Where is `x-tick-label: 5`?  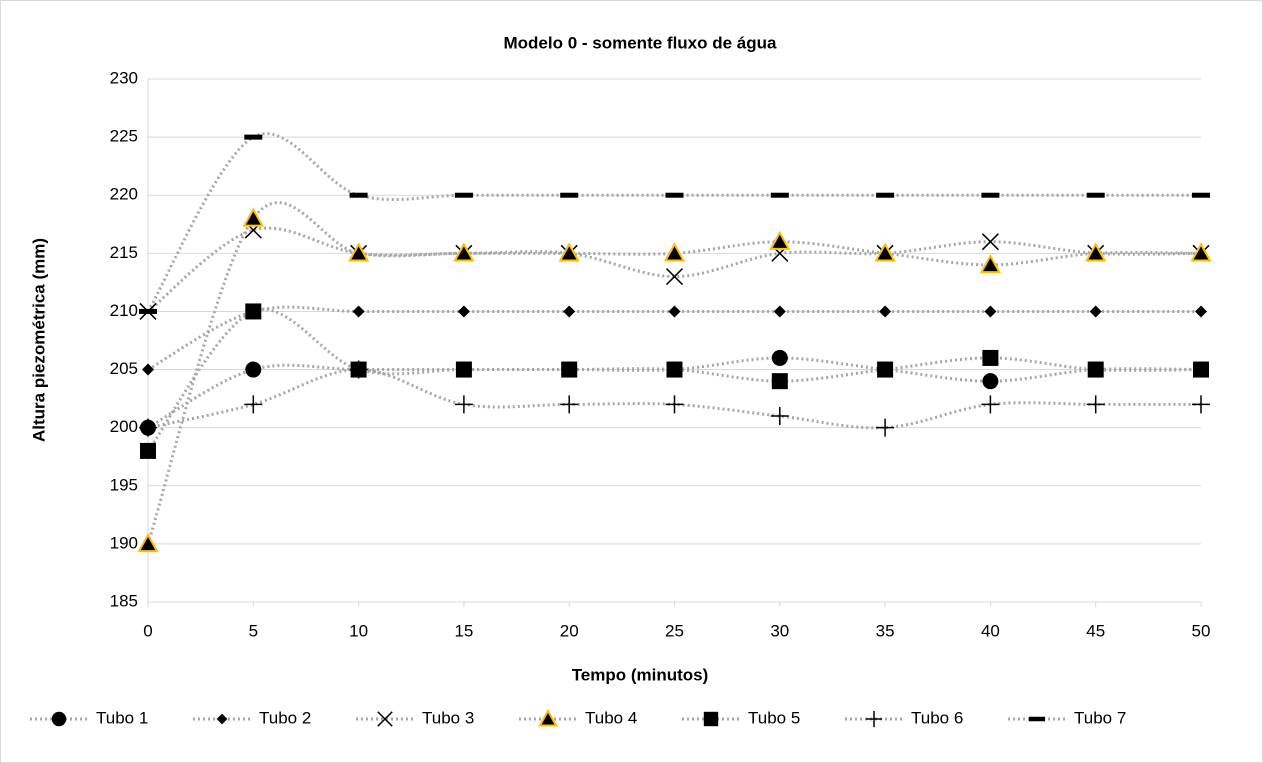
x-tick-label: 5 is located at coordinates (253, 630).